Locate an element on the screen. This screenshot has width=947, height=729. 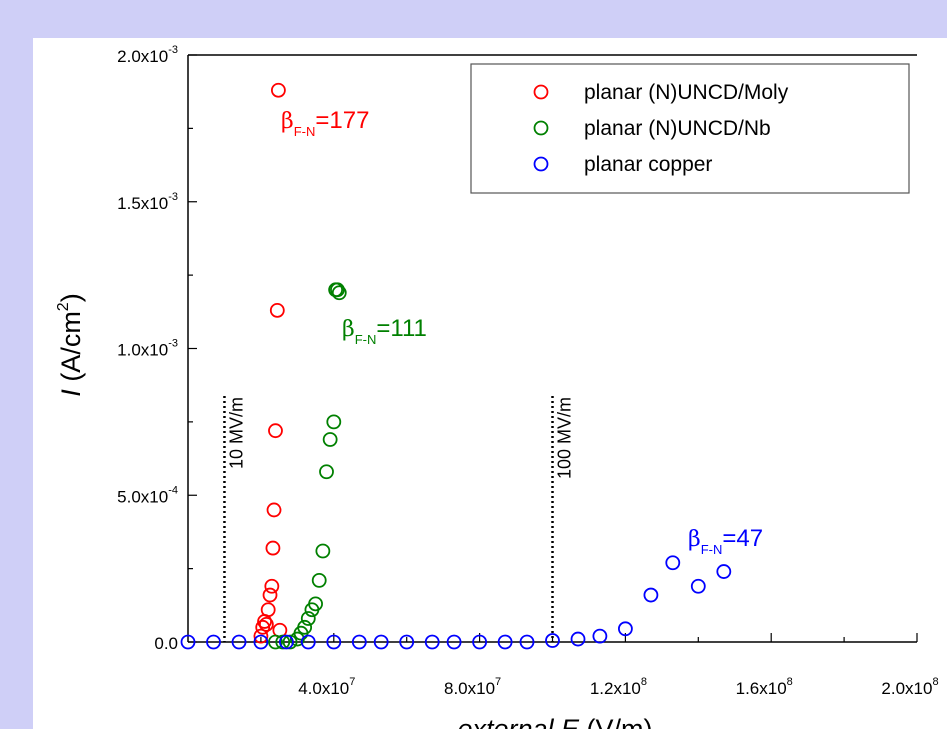
y-axis-title: I (A/cm2) is located at coordinates (70, 344).